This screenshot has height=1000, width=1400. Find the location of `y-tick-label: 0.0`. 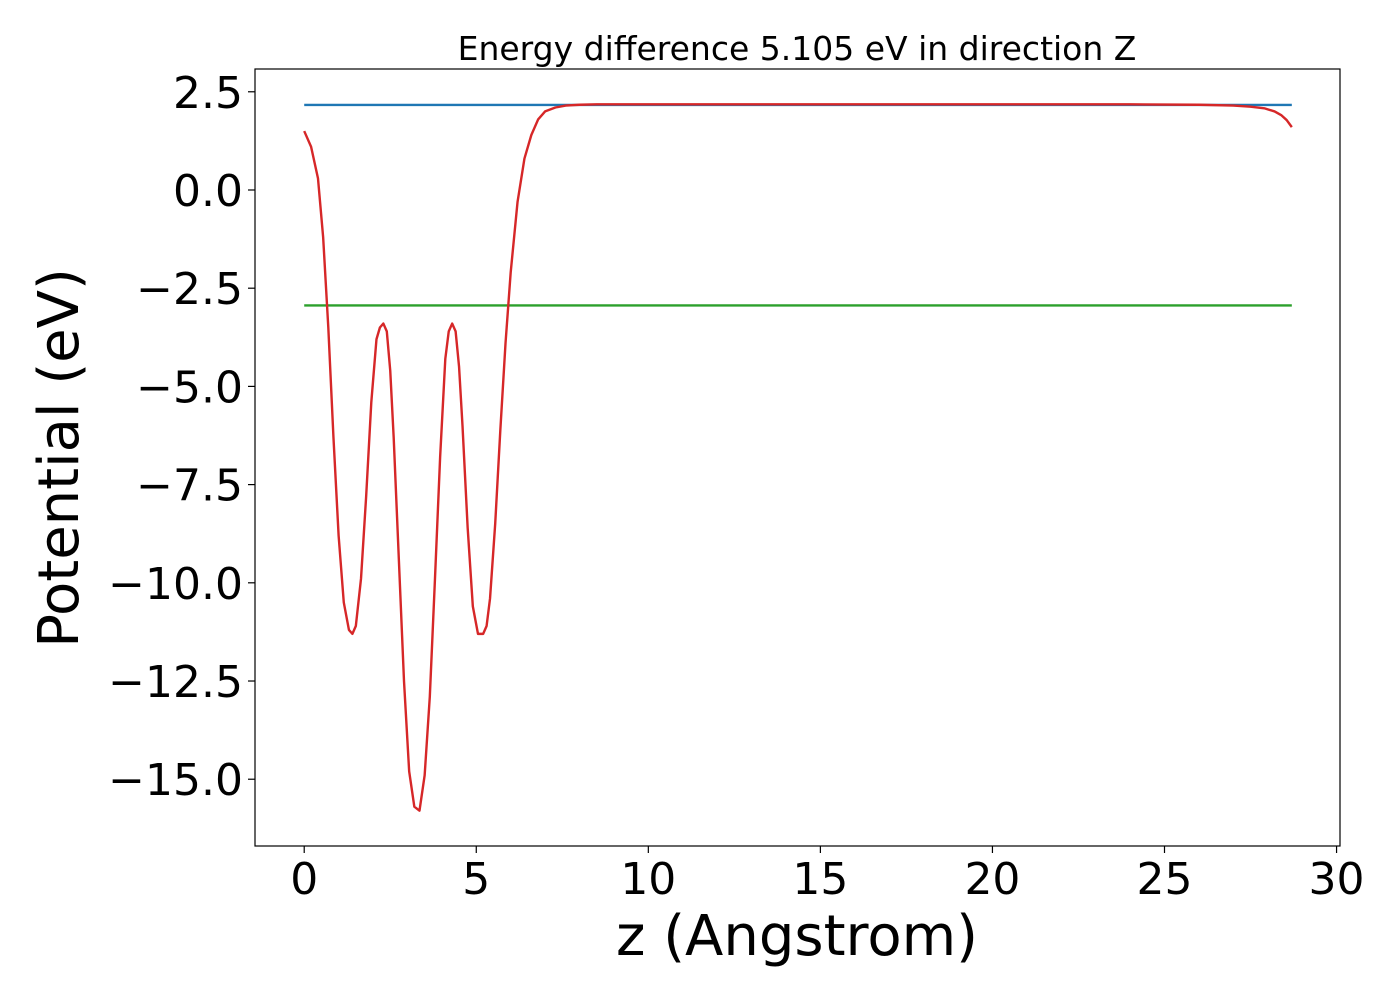

y-tick-label: 0.0 is located at coordinates (208, 191).